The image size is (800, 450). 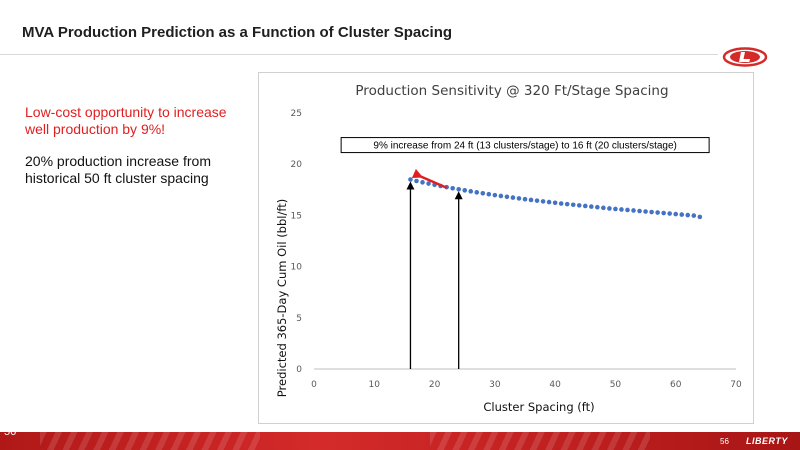 What do you see at coordinates (767, 441) in the screenshot?
I see `footer-logo: LIBERTY` at bounding box center [767, 441].